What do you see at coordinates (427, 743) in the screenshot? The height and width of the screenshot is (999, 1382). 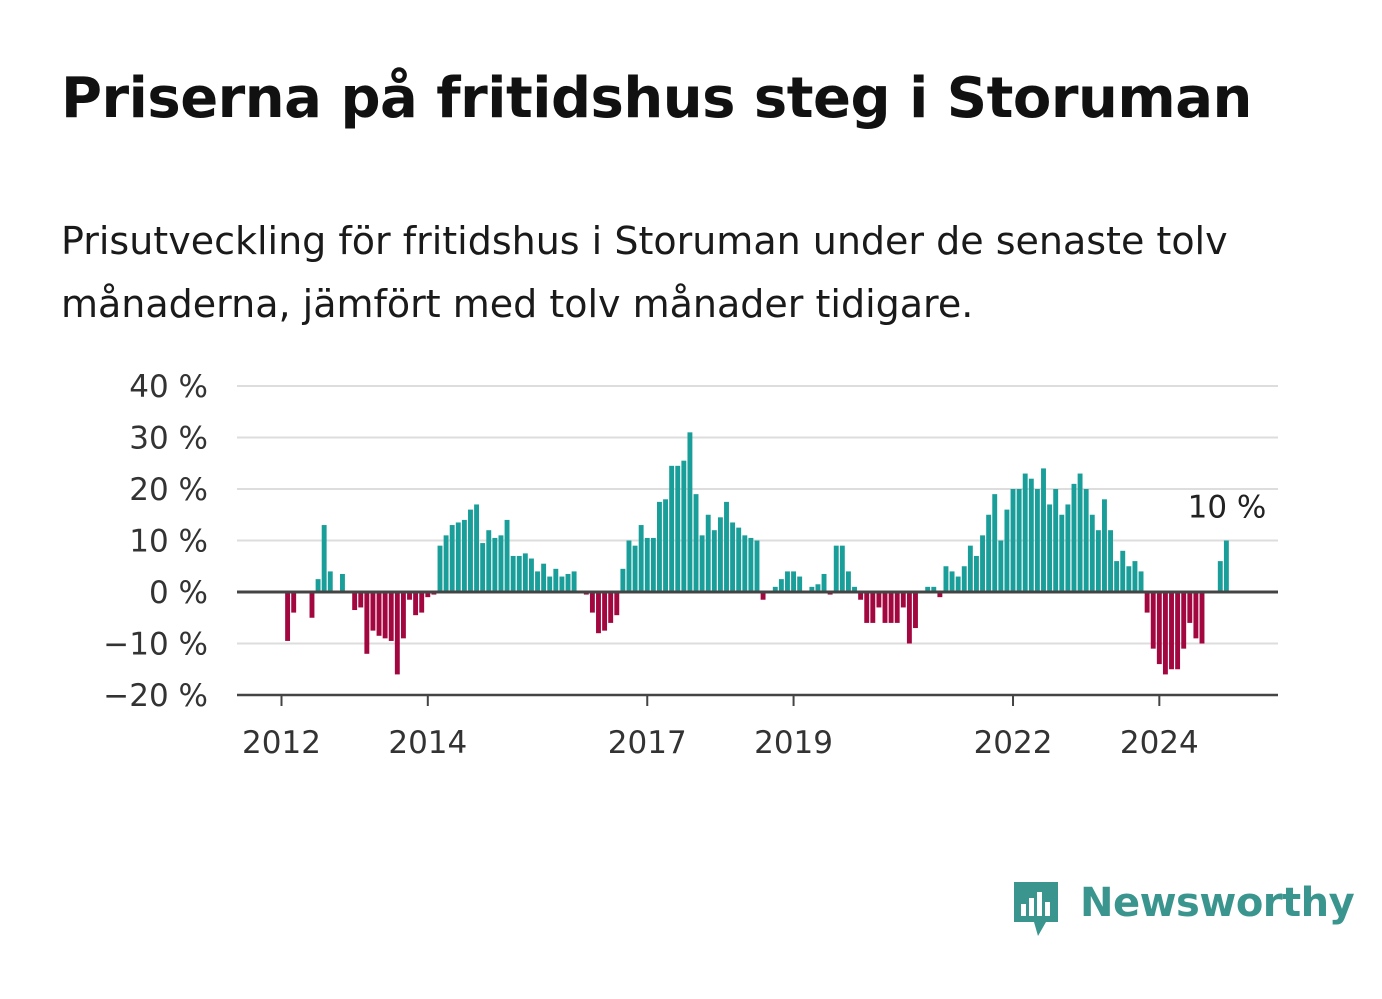 I see `x-tick-label: 2014` at bounding box center [427, 743].